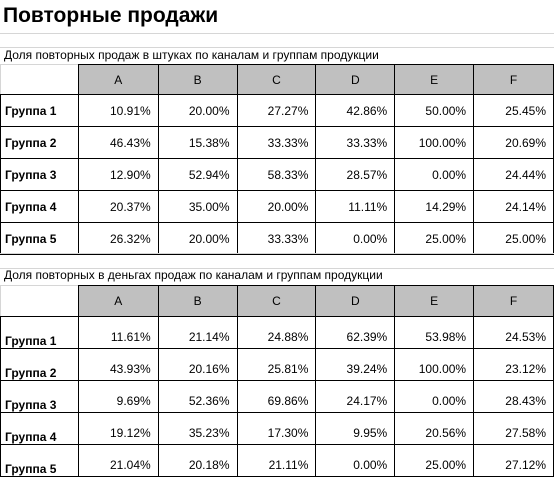 This screenshot has width=554, height=477. What do you see at coordinates (197, 301) in the screenshot?
I see `table2-col-header: B` at bounding box center [197, 301].